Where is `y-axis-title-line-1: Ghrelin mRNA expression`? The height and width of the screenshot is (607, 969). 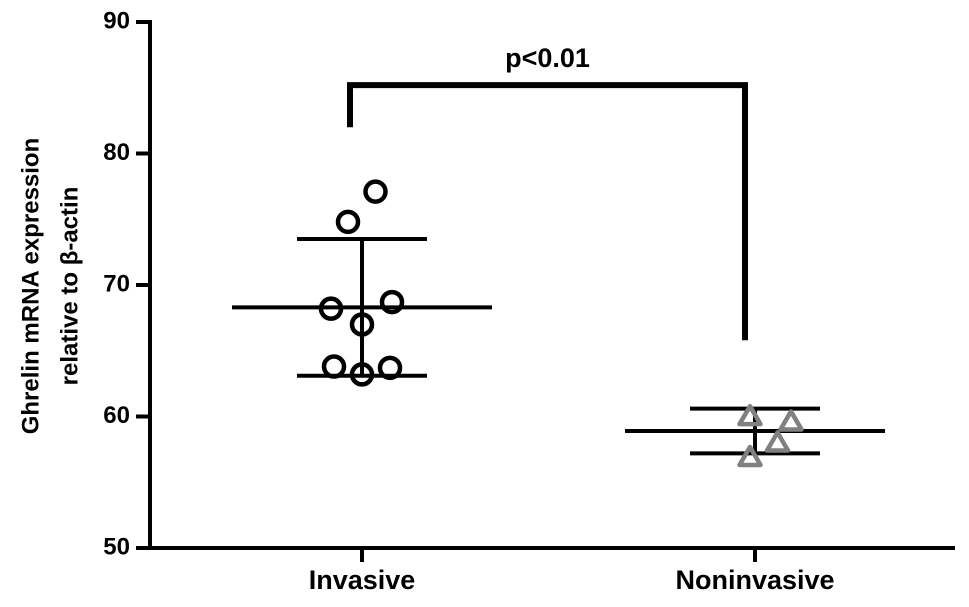 y-axis-title-line-1: Ghrelin mRNA expression is located at coordinates (30, 286).